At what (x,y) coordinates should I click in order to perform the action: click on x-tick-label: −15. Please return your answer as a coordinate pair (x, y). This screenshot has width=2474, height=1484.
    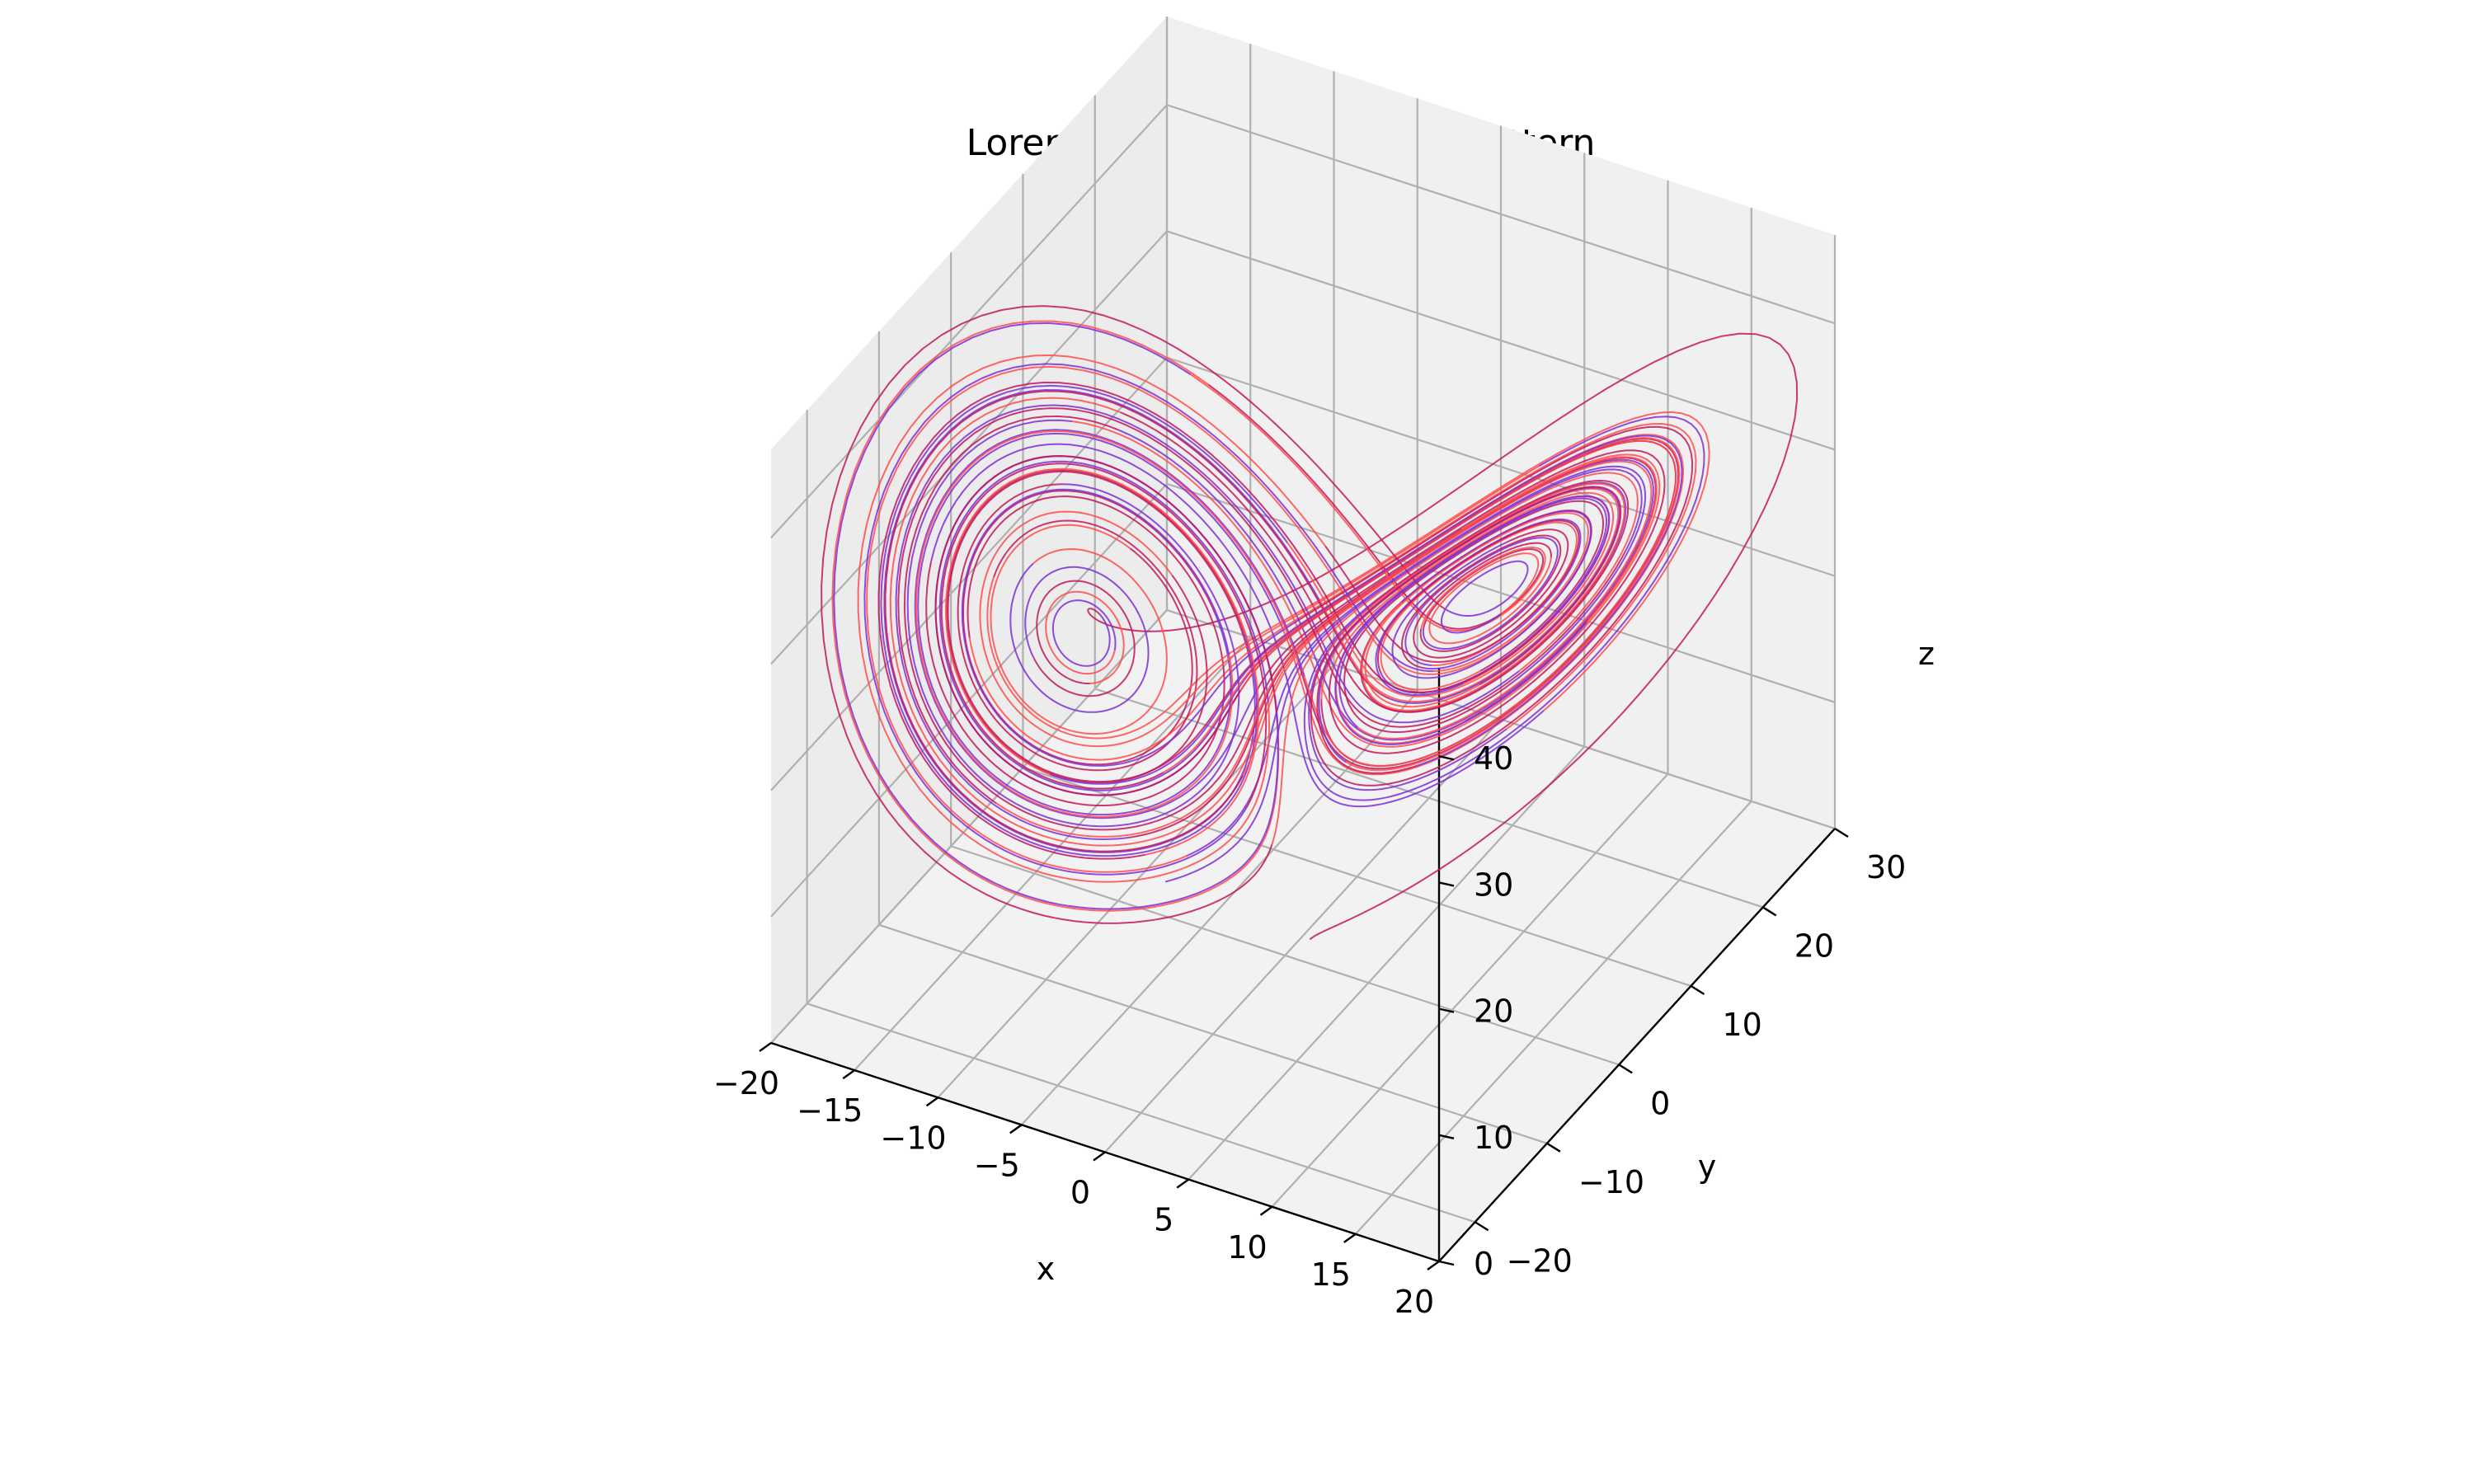
    Looking at the image, I should click on (830, 1110).